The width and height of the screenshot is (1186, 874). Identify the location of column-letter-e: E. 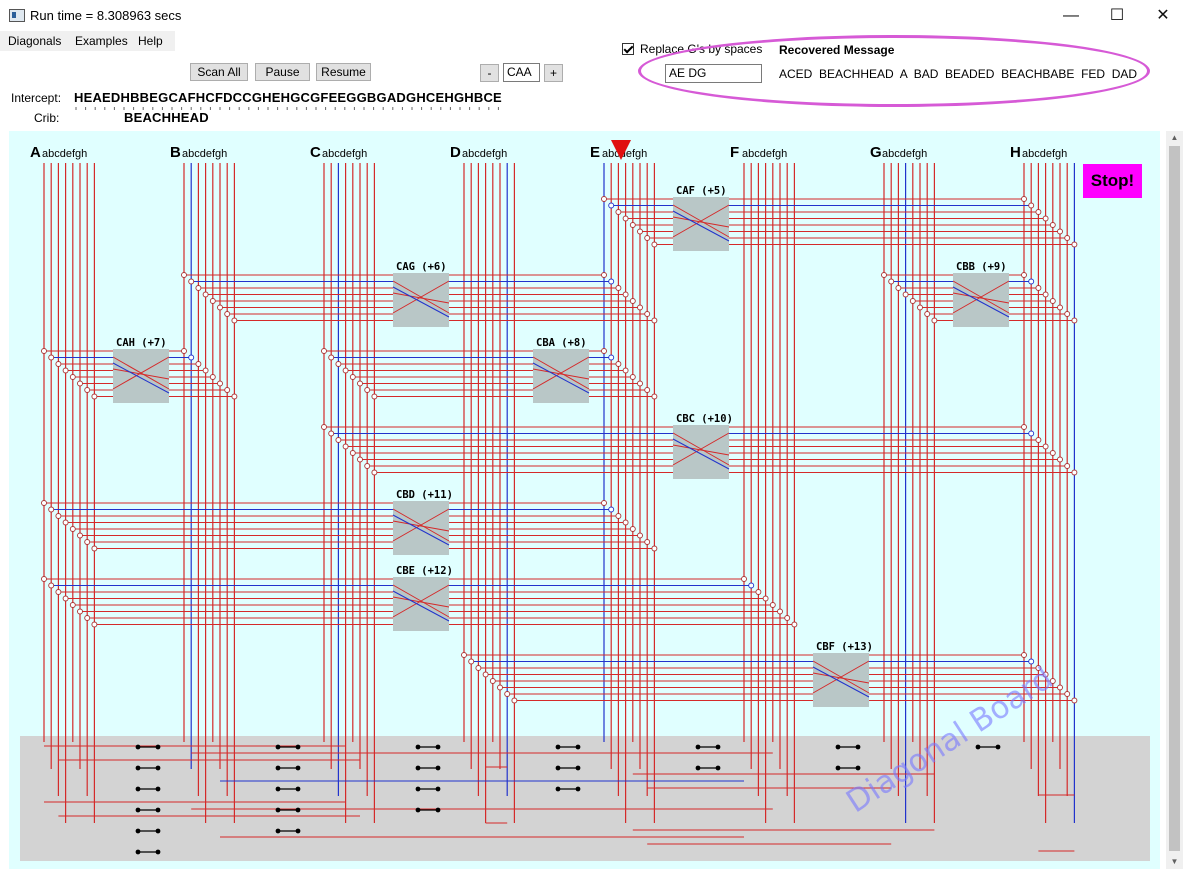
(595, 152).